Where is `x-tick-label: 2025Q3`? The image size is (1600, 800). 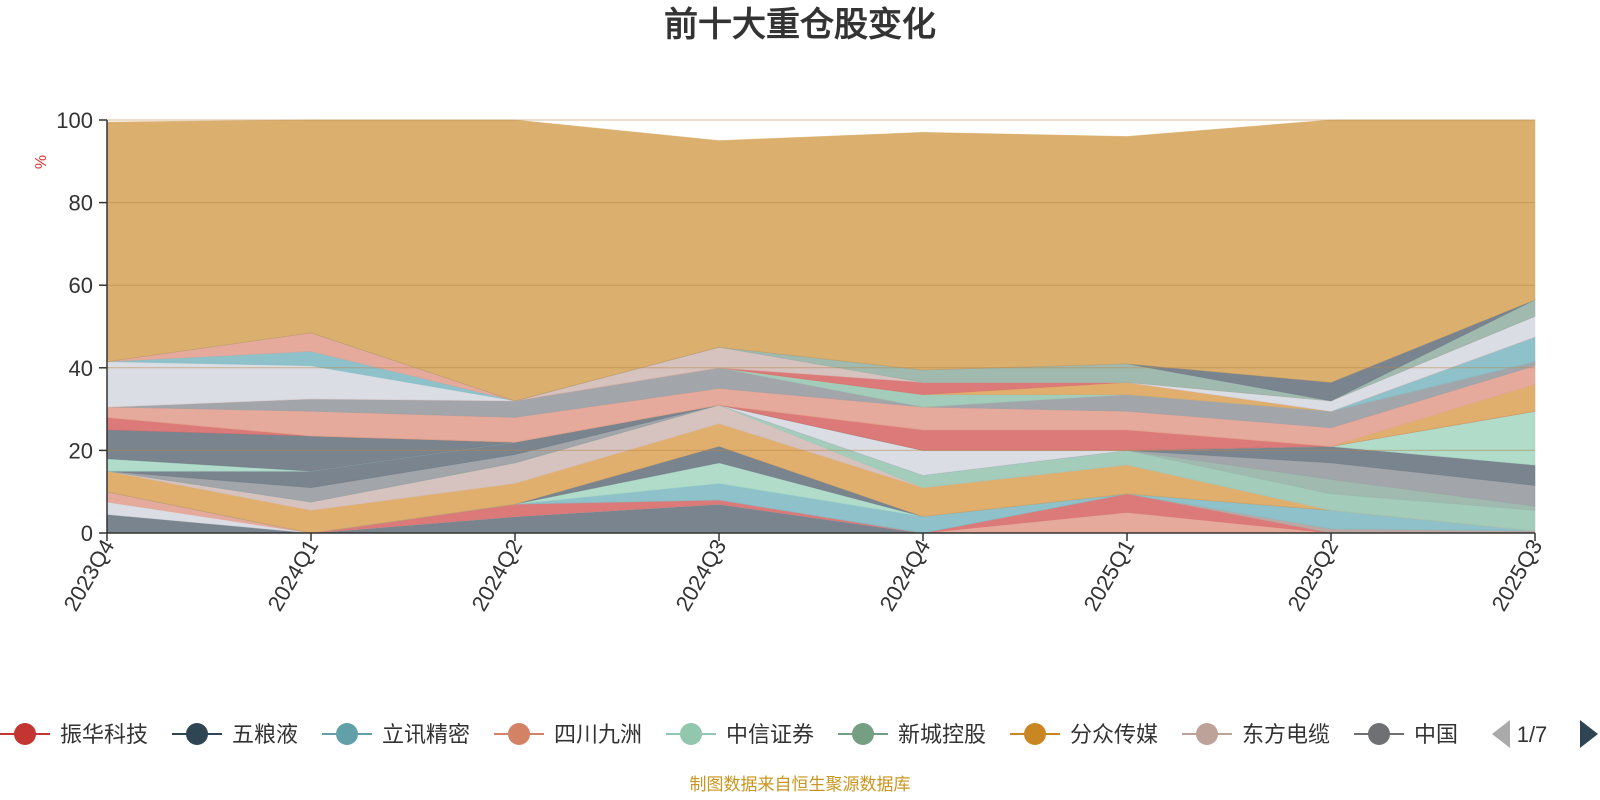
x-tick-label: 2025Q3 is located at coordinates (1517, 575).